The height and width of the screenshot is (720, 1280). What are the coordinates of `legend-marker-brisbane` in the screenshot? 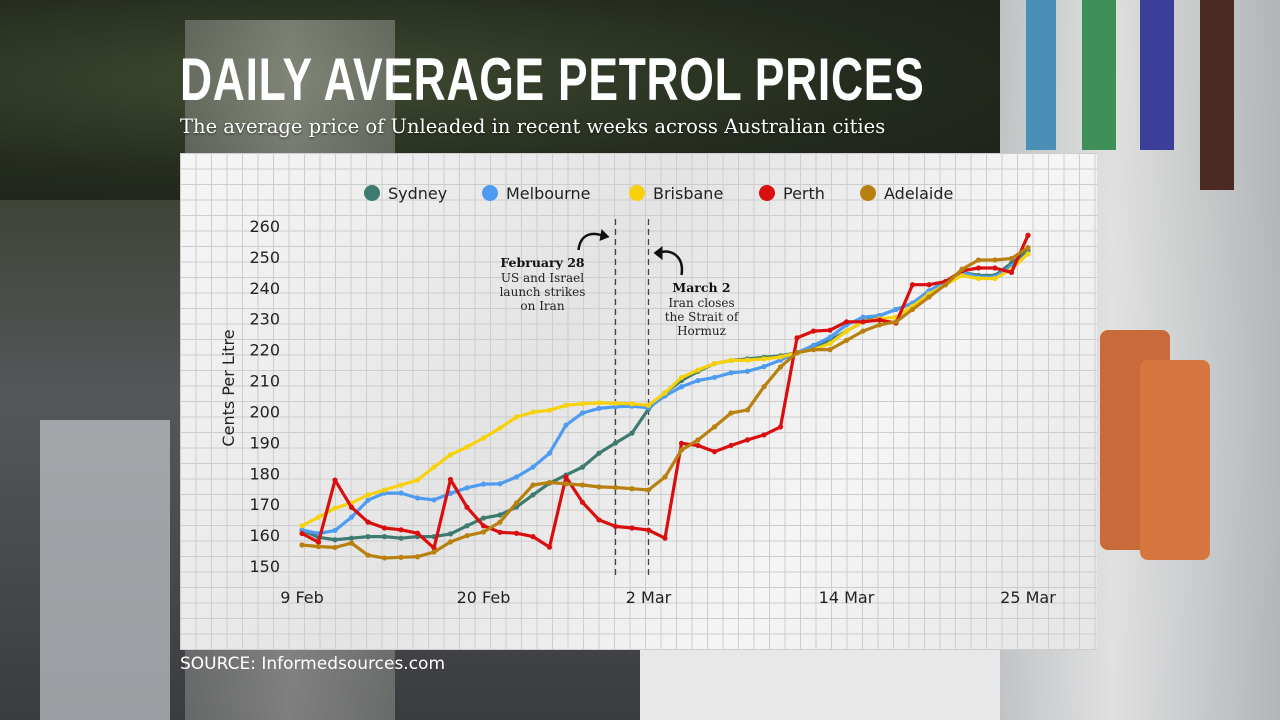 It's located at (637, 193).